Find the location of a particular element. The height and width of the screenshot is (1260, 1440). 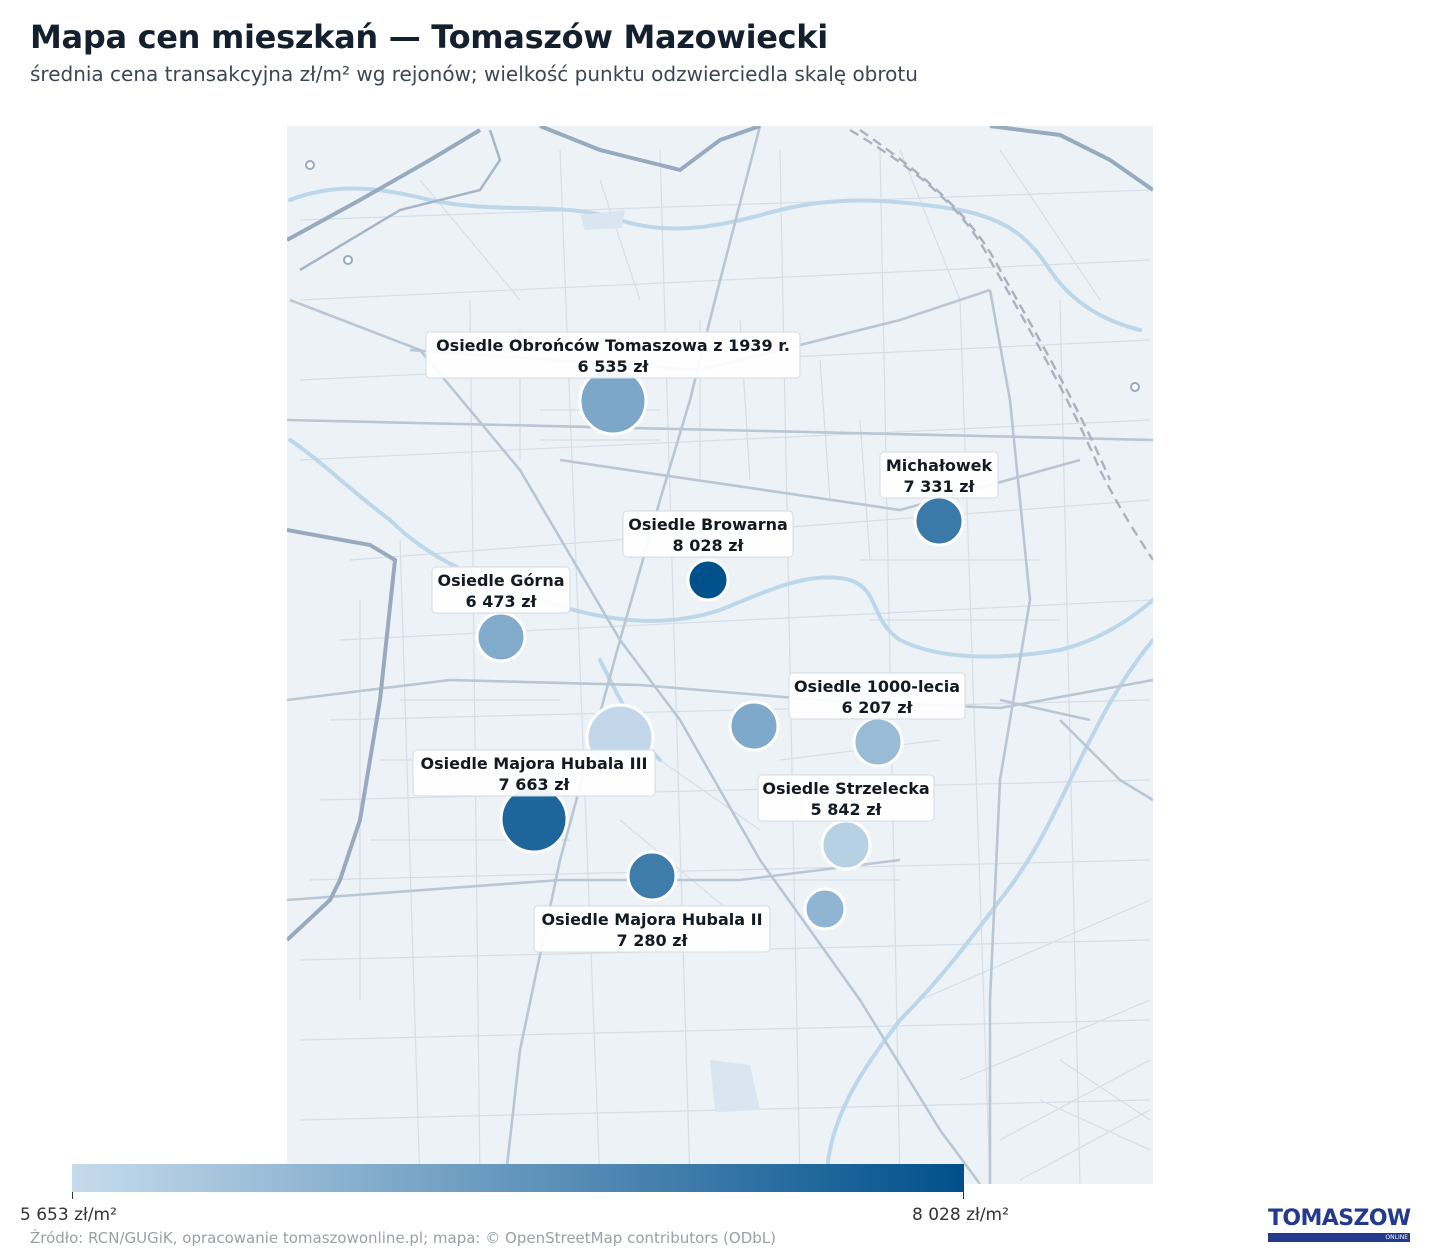

district-price: 7 663 zł is located at coordinates (535, 784).